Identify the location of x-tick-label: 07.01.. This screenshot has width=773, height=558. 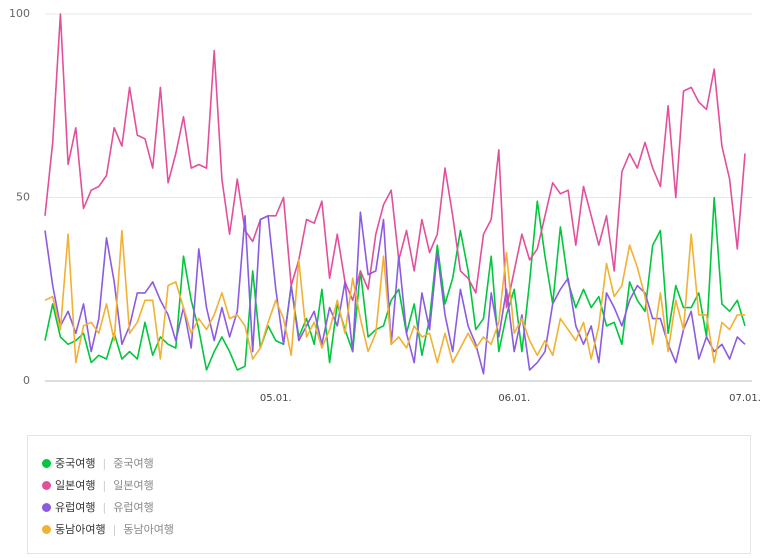
(745, 398).